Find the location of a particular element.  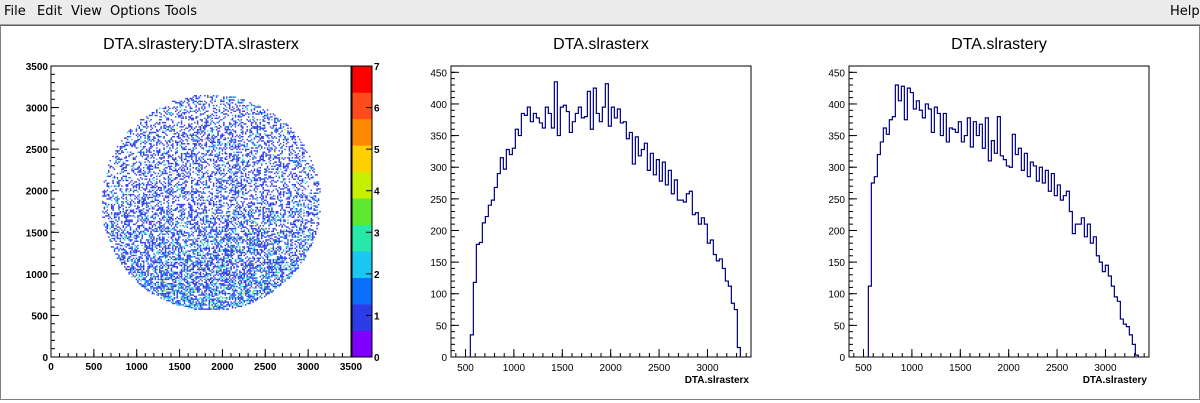

menu-help: Help is located at coordinates (1185, 11).